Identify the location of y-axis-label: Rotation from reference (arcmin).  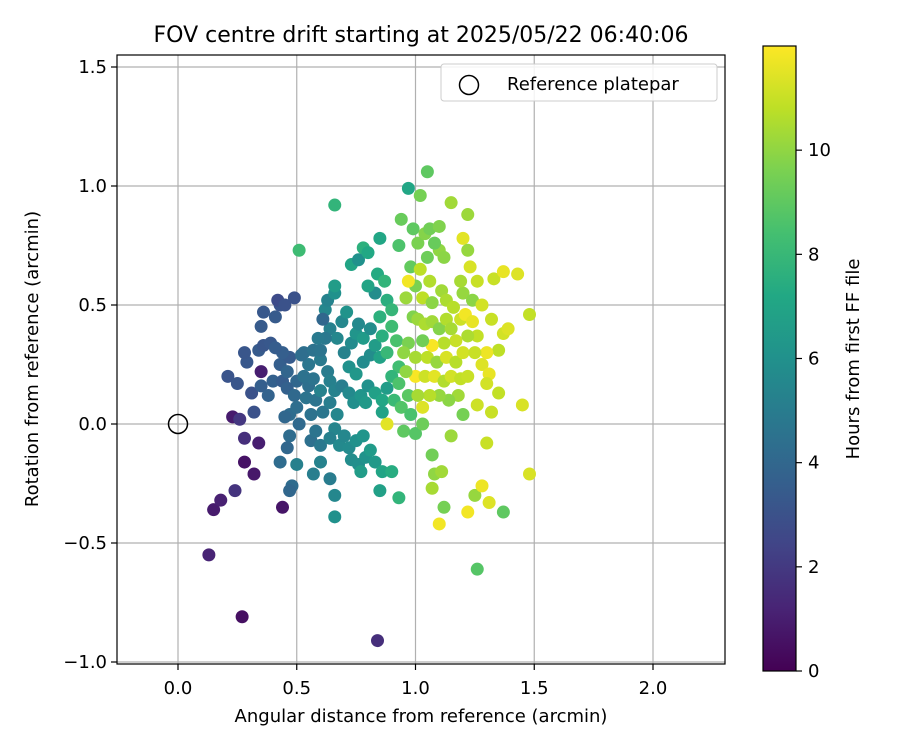
(32, 359).